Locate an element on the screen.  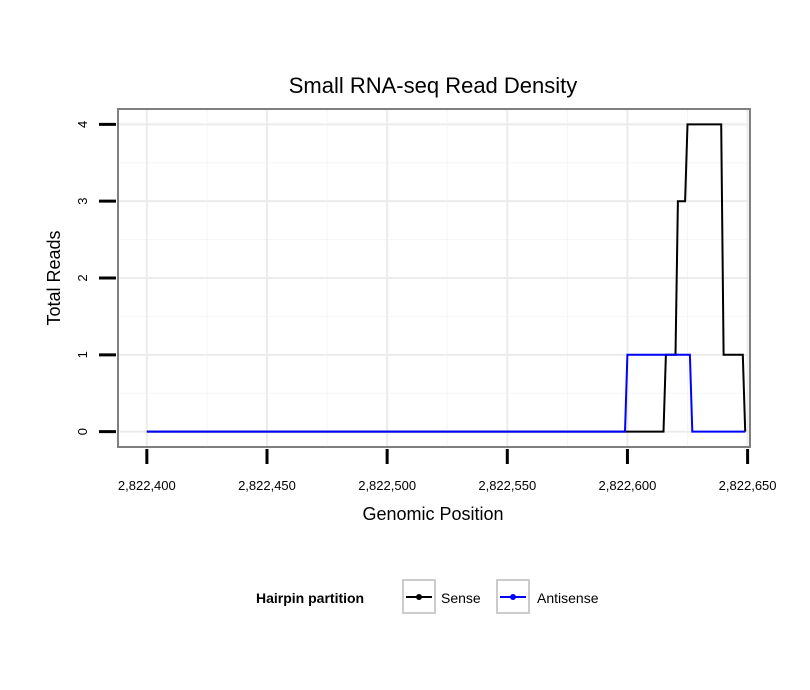
legend-label-sense: Sense is located at coordinates (461, 598).